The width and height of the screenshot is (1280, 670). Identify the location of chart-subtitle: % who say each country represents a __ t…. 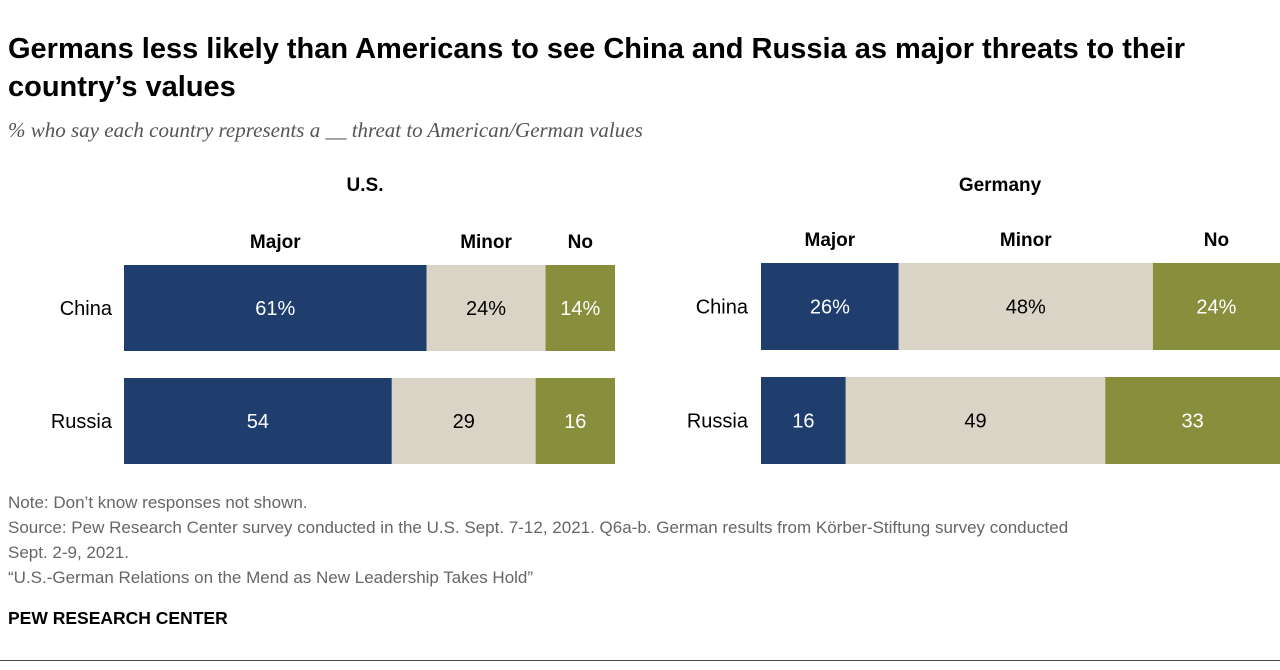
(325, 130).